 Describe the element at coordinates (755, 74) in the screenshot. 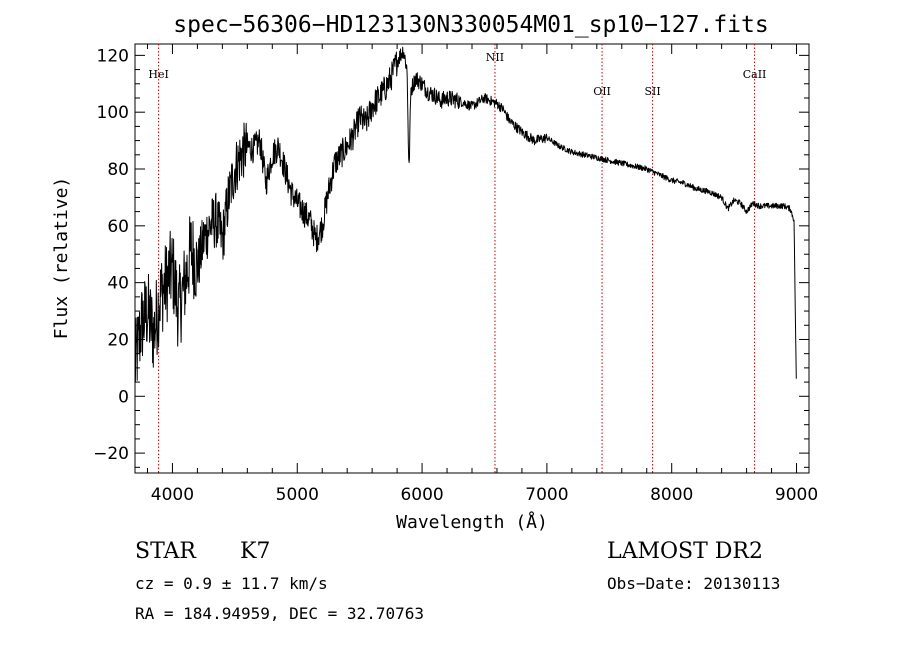

I see `spectral-line-label: CaII` at that location.